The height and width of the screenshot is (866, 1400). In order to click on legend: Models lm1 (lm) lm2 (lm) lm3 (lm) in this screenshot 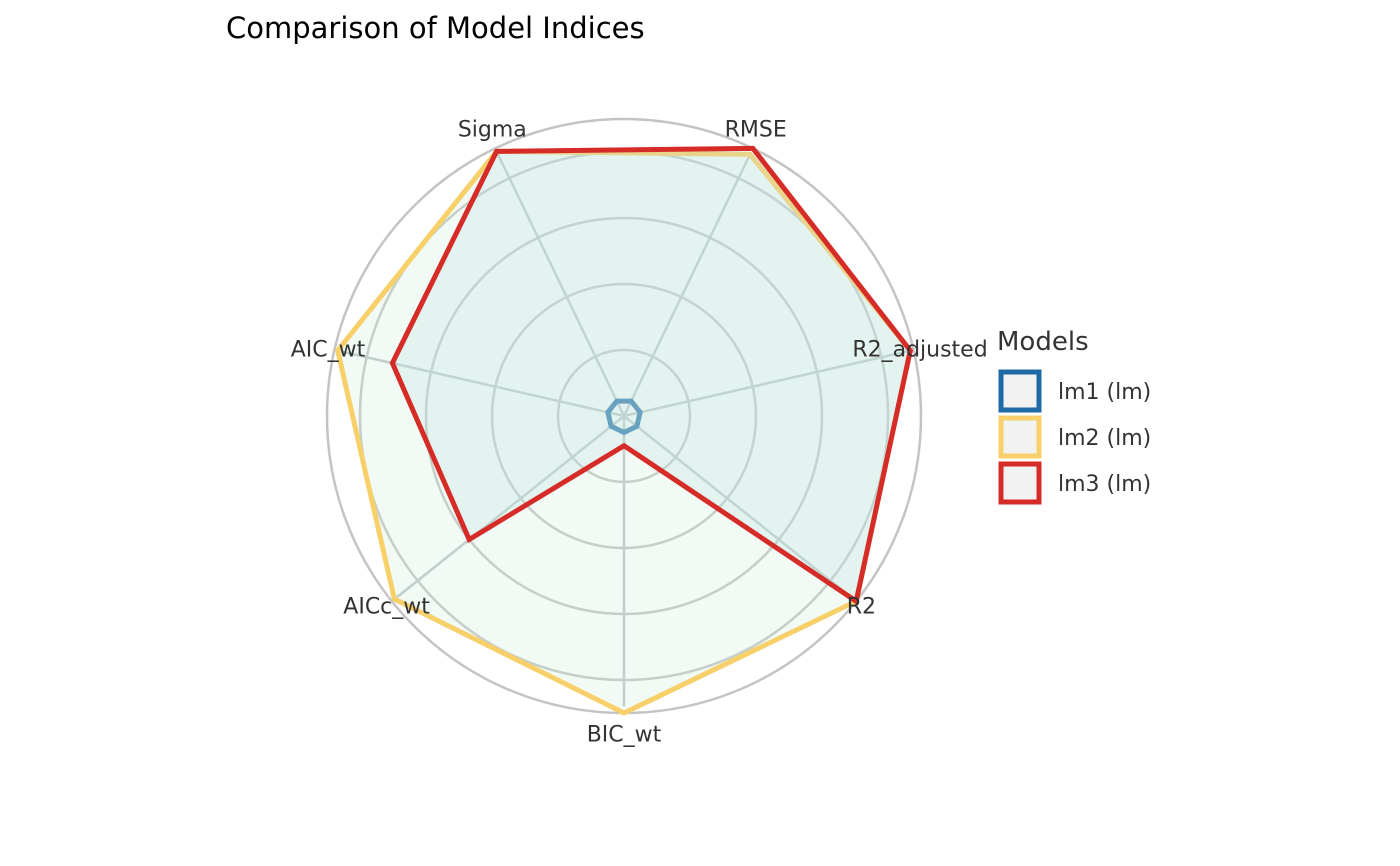, I will do `click(1074, 416)`.